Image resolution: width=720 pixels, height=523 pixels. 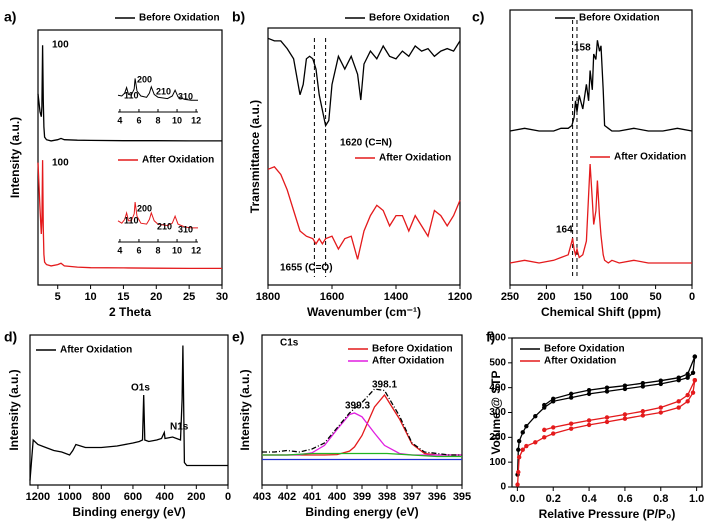 What do you see at coordinates (312, 497) in the screenshot?
I see `x-tick-label: 401` at bounding box center [312, 497].